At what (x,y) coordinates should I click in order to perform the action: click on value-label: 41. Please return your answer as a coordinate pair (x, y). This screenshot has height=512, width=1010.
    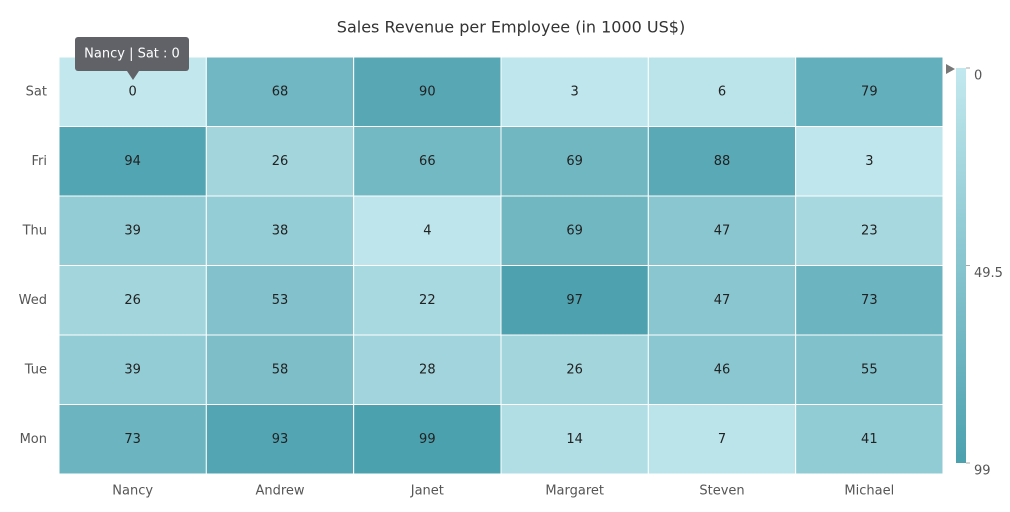
    Looking at the image, I should click on (869, 439).